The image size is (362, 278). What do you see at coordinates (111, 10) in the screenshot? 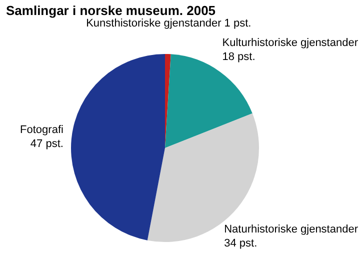
I see `chart-title: Samlingar i norske museum. 2005` at bounding box center [111, 10].